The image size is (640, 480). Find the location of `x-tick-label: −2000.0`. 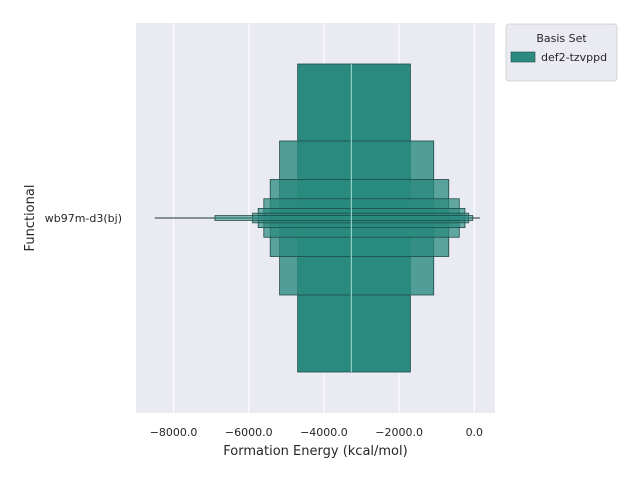

x-tick-label: −2000.0 is located at coordinates (399, 432).